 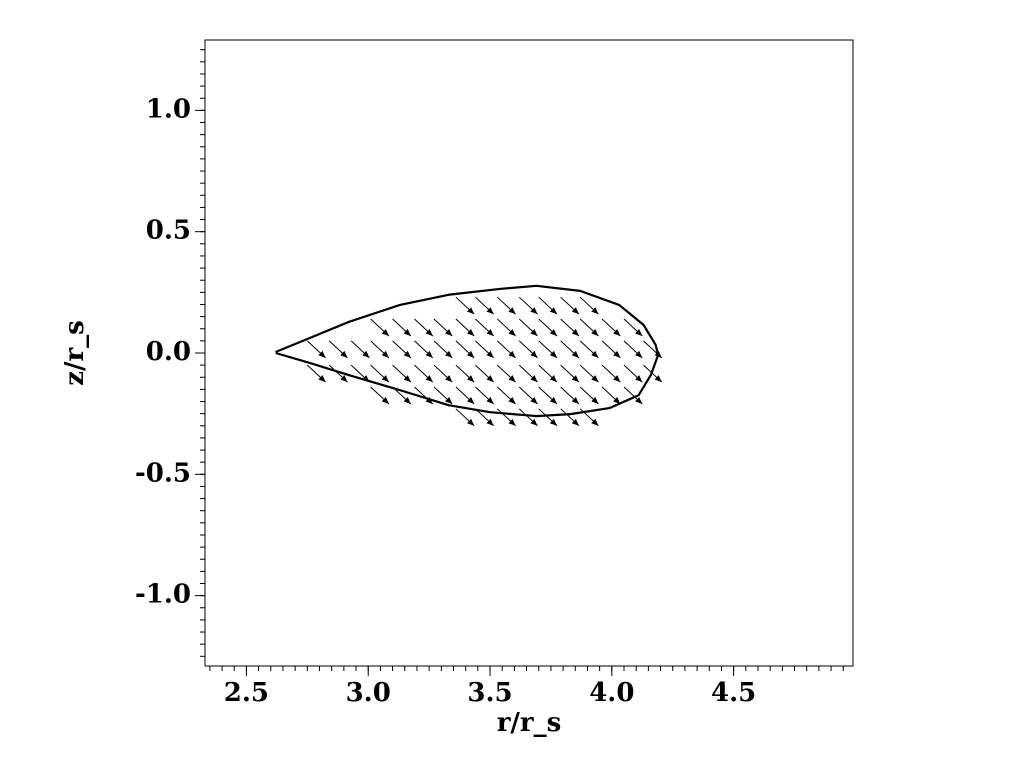 What do you see at coordinates (168, 231) in the screenshot?
I see `y-tick-label: 0.5` at bounding box center [168, 231].